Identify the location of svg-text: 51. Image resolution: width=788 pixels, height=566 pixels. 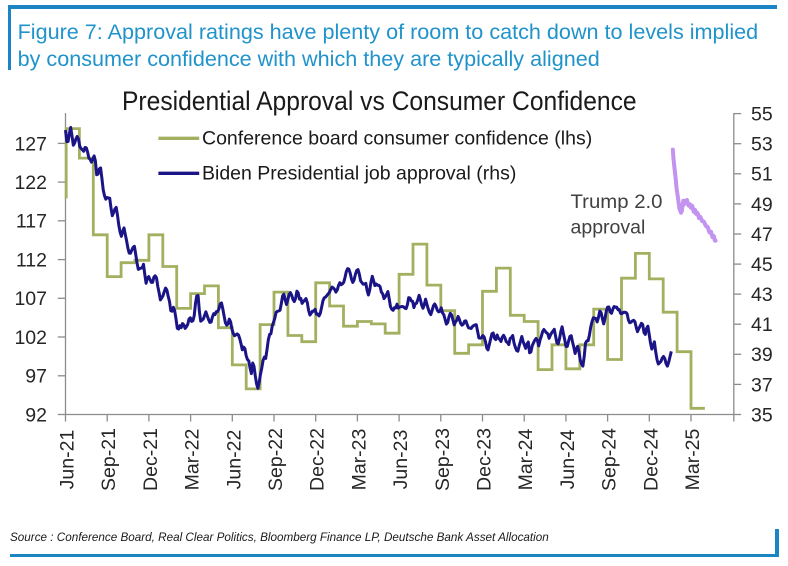
(762, 175).